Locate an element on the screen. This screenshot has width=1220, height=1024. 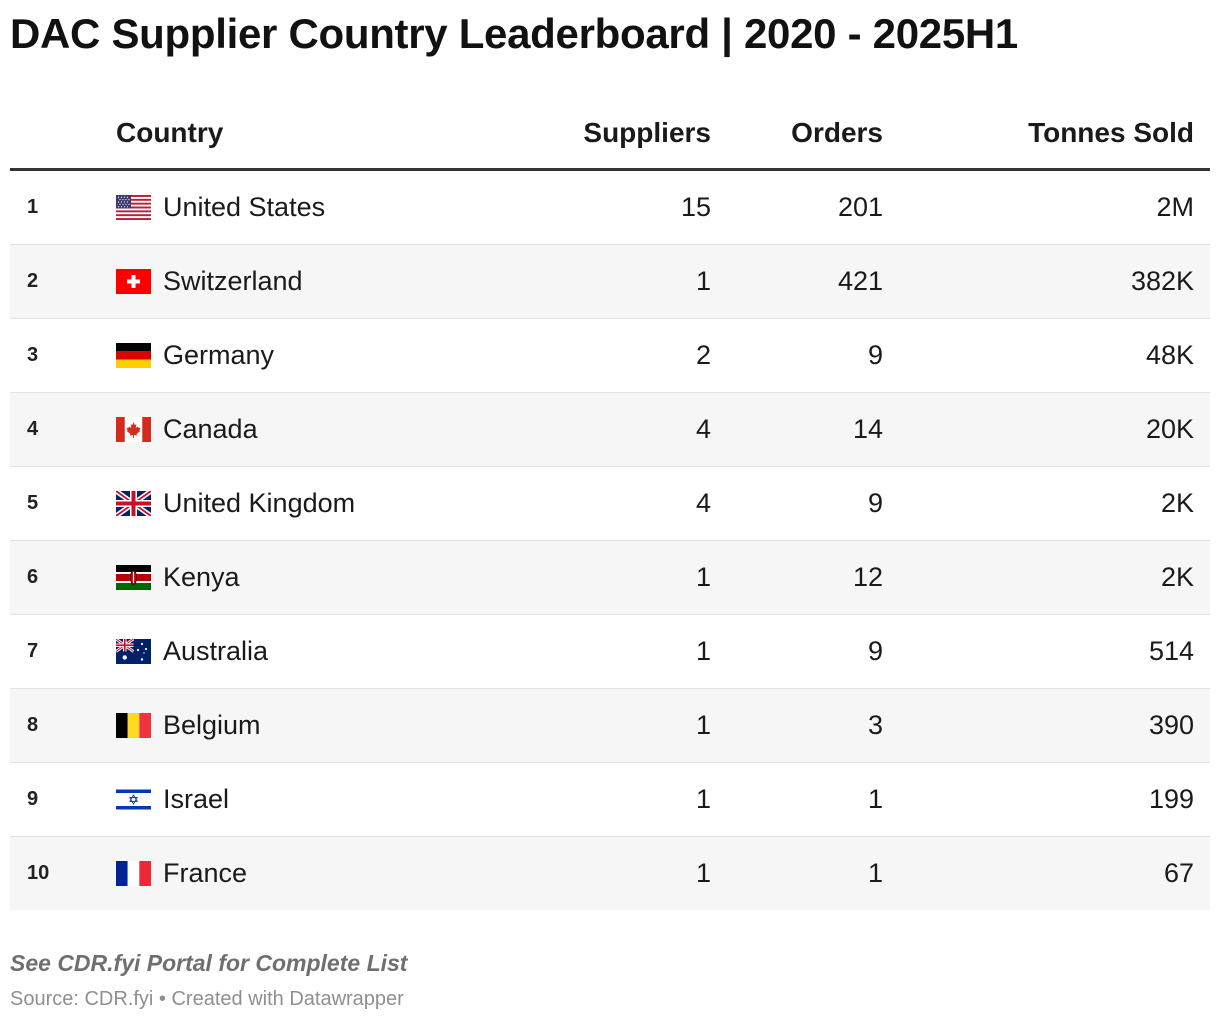
country-name: Canada is located at coordinates (210, 429).